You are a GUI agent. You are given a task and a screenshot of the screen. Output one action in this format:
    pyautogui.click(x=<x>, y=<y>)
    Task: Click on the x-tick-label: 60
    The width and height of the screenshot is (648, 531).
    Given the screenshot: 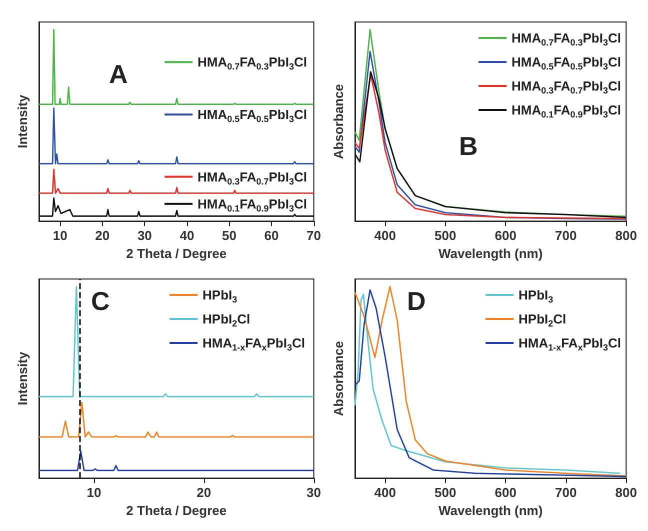 What is the action you would take?
    pyautogui.click(x=271, y=236)
    